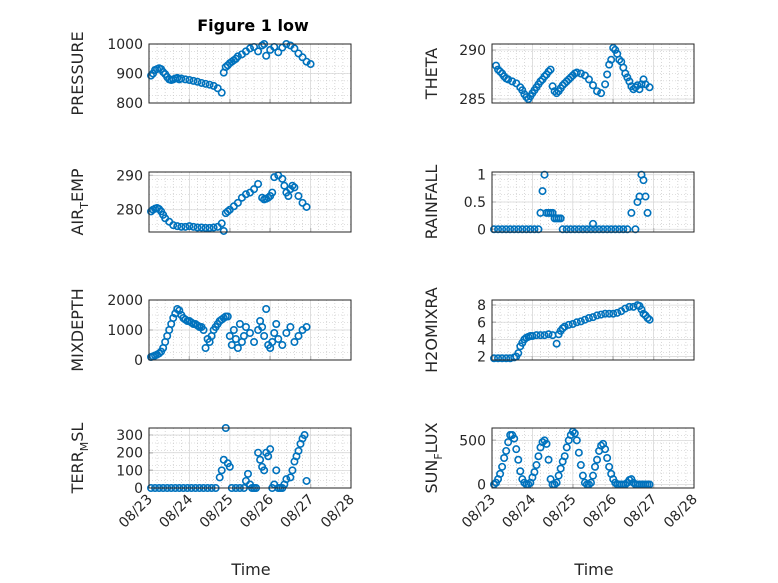  What do you see at coordinates (129, 104) in the screenshot?
I see `y-tick-label: 800` at bounding box center [129, 104].